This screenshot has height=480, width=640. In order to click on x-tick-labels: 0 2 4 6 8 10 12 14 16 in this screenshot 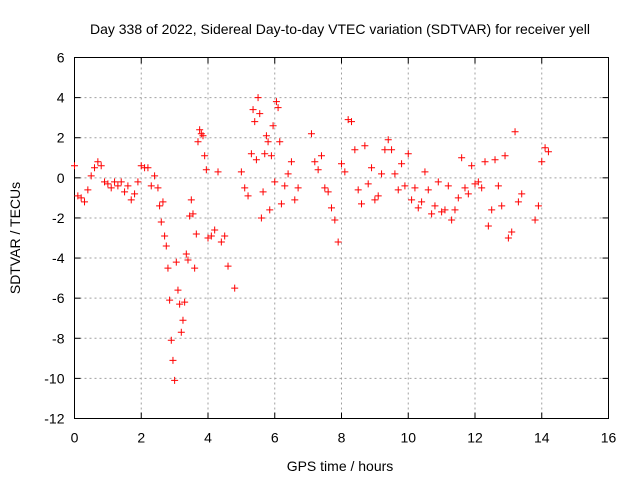, I will do `click(344, 438)`.